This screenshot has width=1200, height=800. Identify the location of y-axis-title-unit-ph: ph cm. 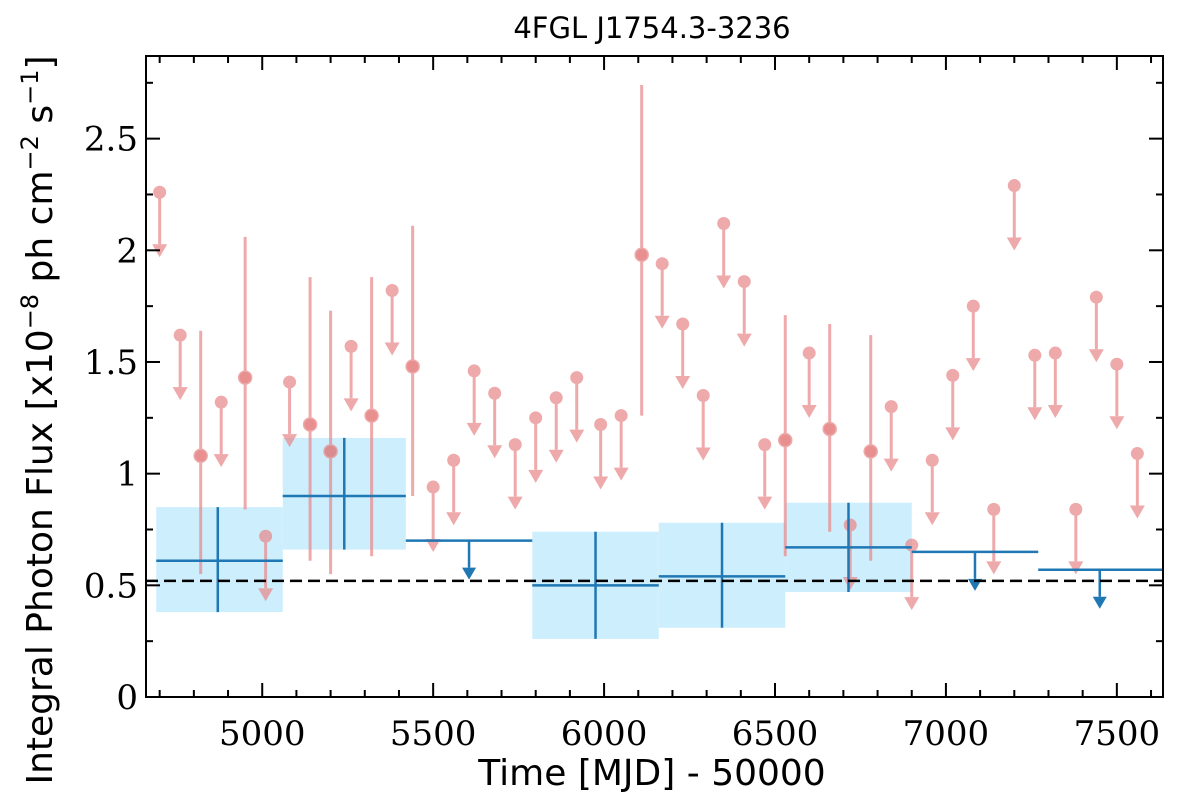
(40, 231).